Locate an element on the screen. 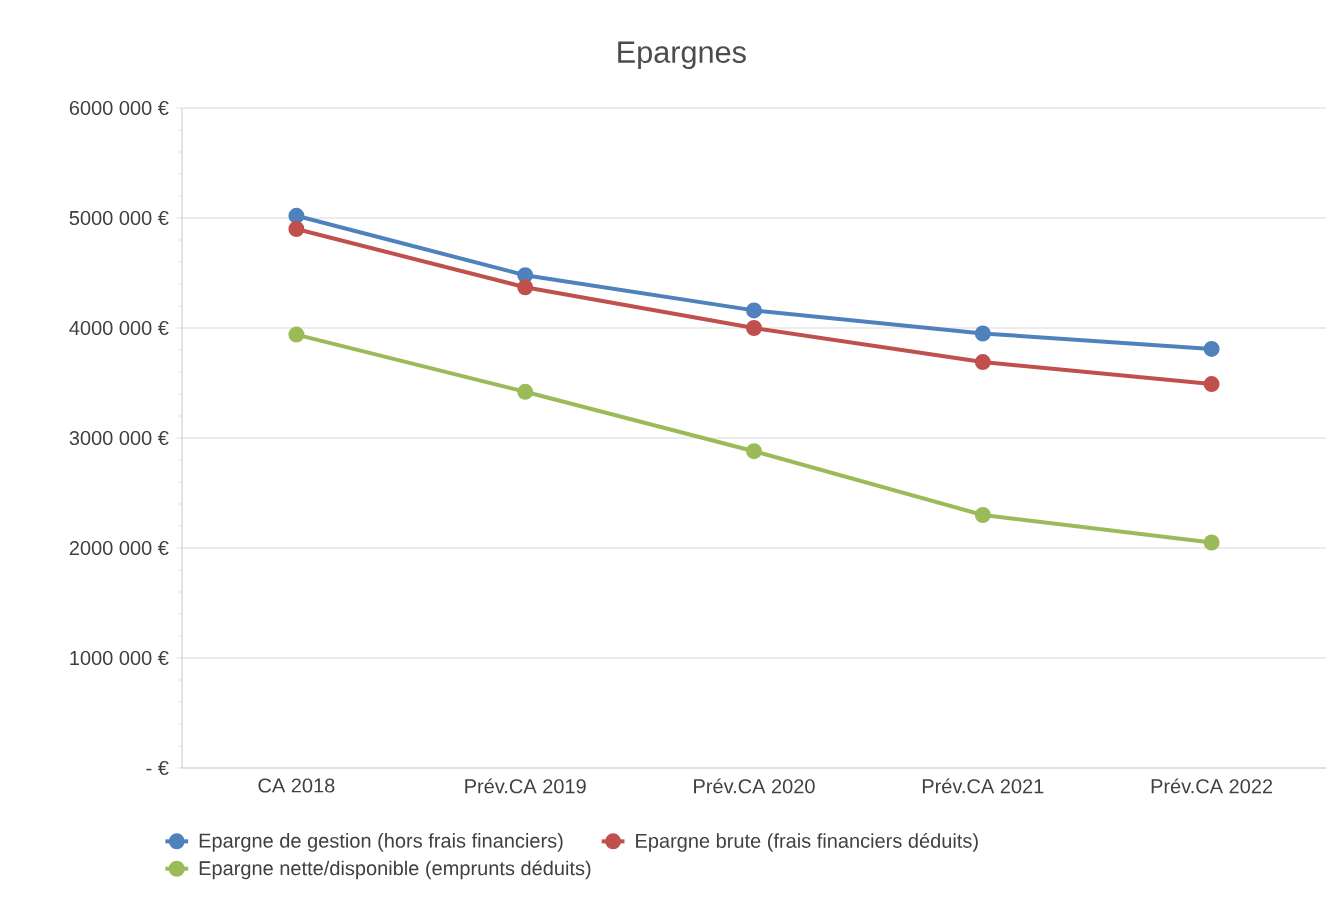 Image resolution: width=1342 pixels, height=918 pixels. x-tick-label: Prév.CA 2021 is located at coordinates (983, 786).